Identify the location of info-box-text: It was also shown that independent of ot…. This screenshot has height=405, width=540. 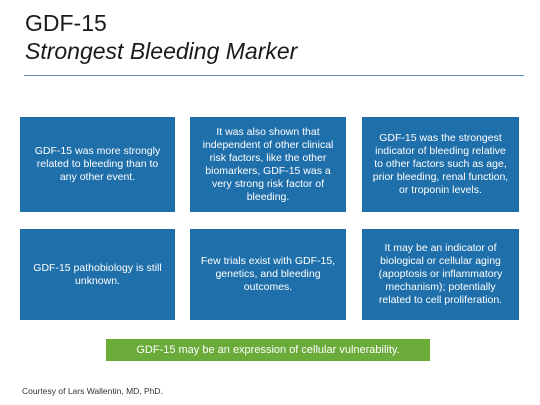
(268, 164).